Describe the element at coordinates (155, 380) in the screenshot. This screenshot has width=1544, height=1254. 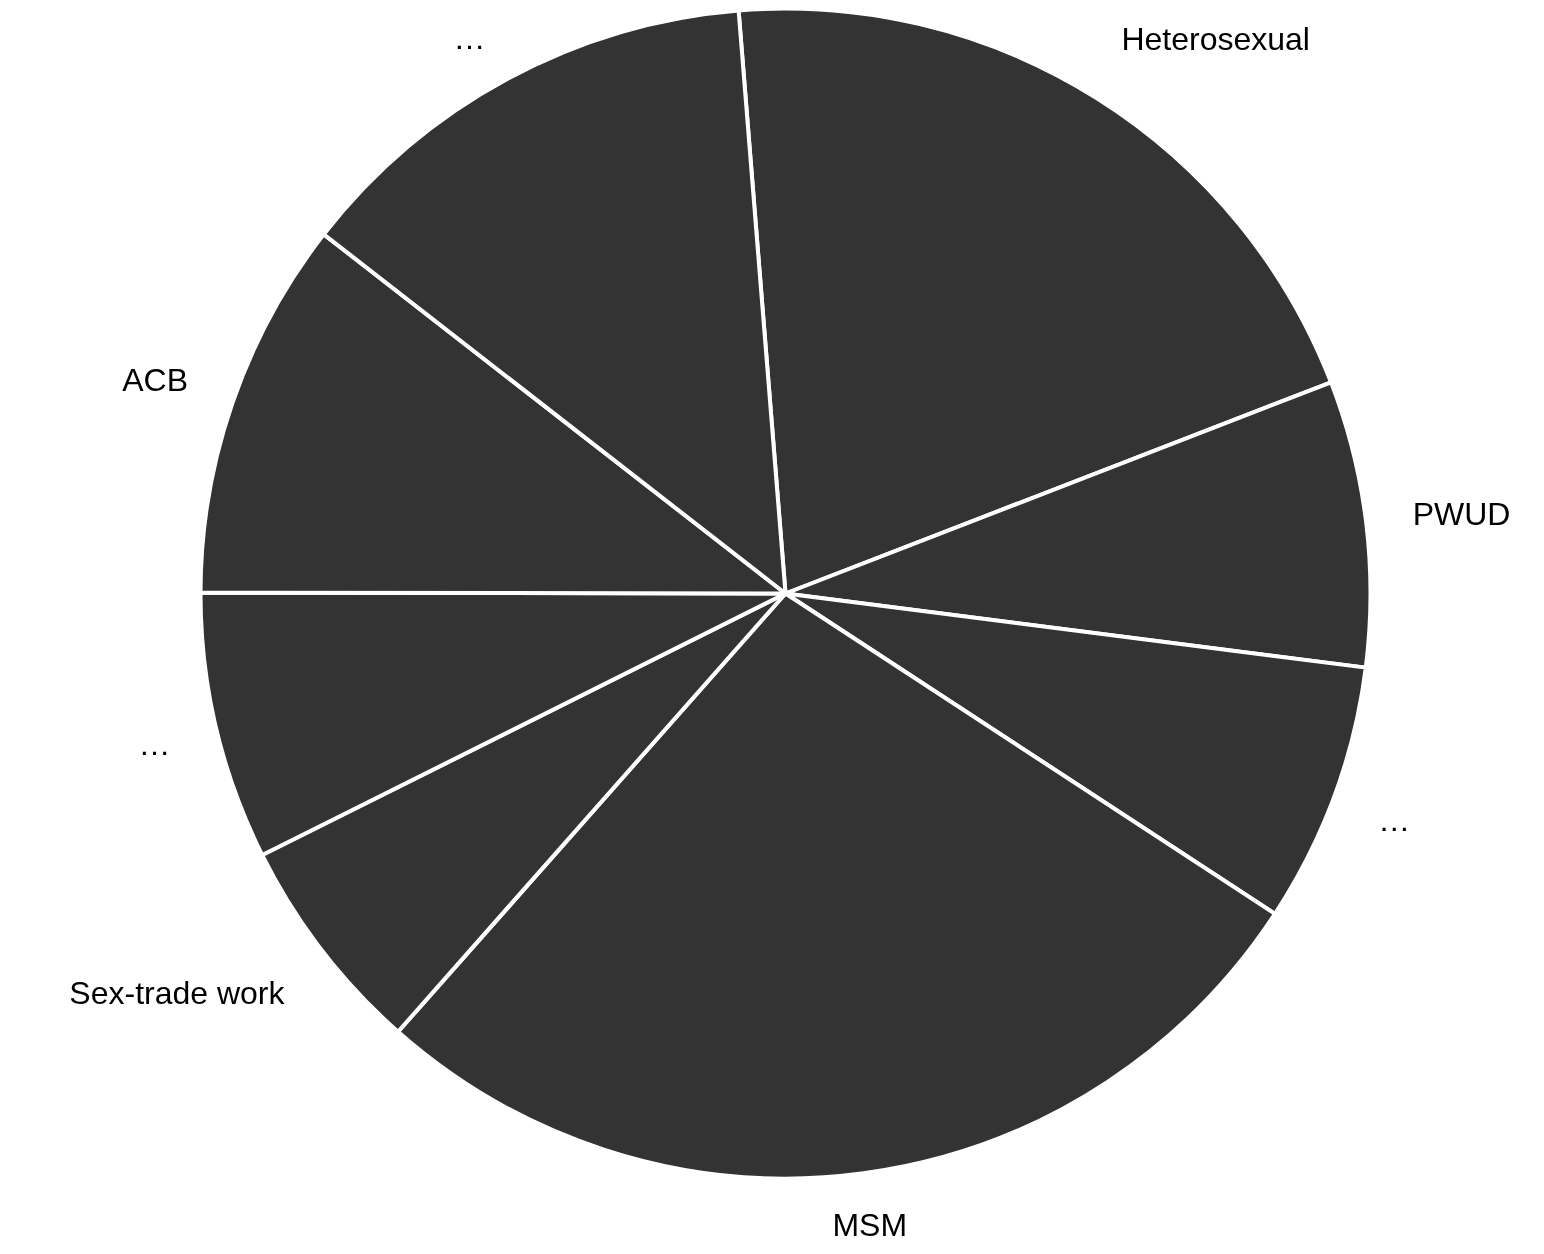
I see `slice-label: ACB` at that location.